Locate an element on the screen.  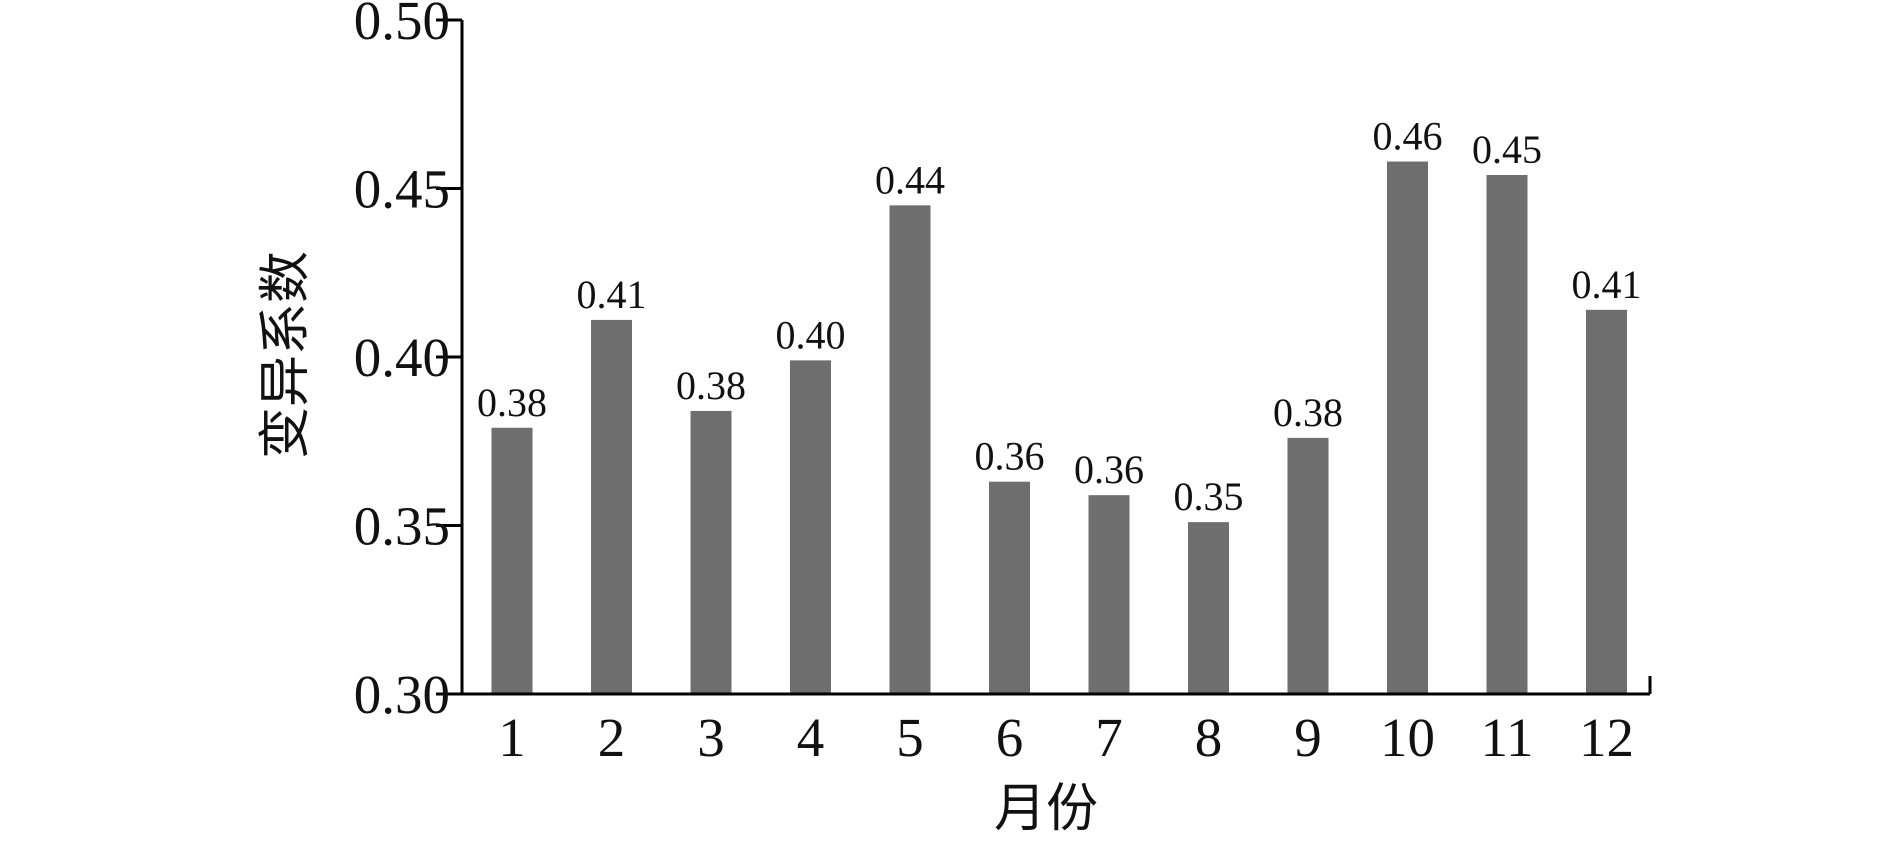
x-tick-label: 6 is located at coordinates (1010, 737).